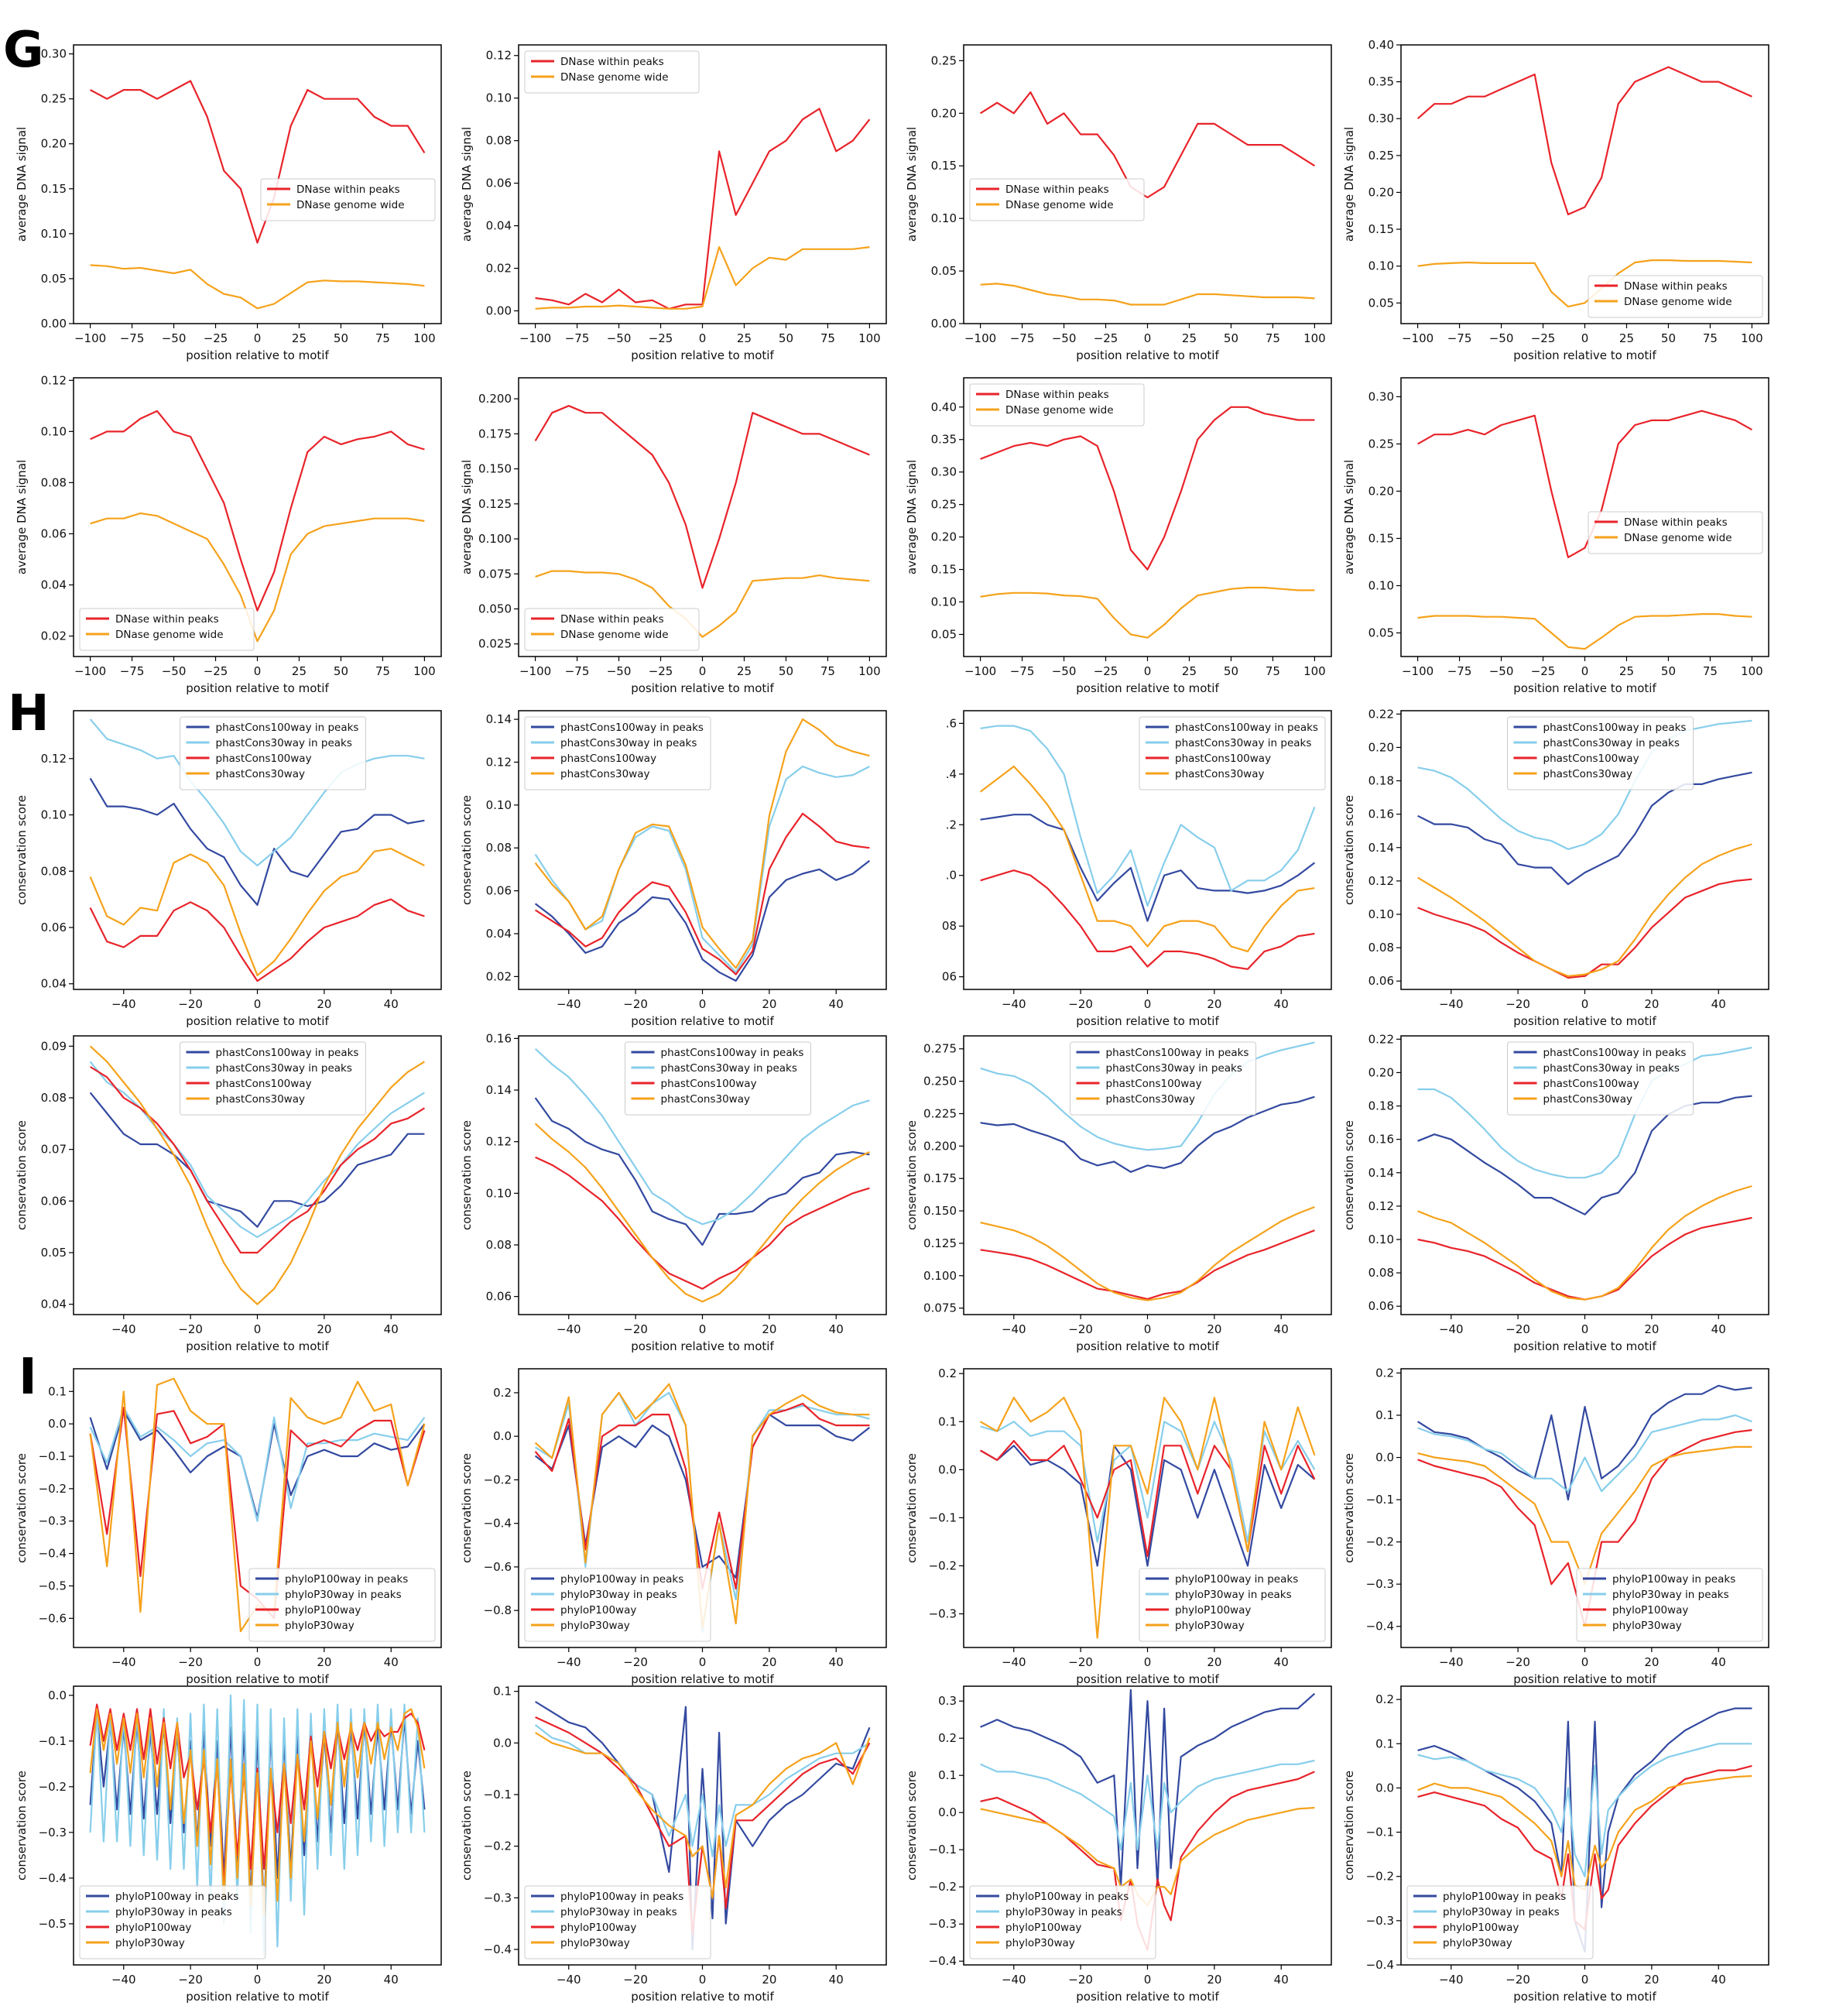  I want to click on y-tick-label: 0.09, so click(54, 1046).